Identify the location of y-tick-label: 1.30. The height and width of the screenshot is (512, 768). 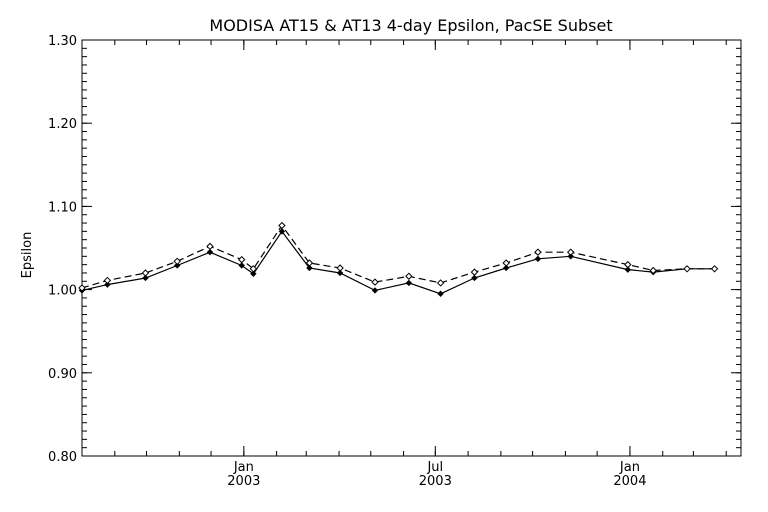
(62, 41).